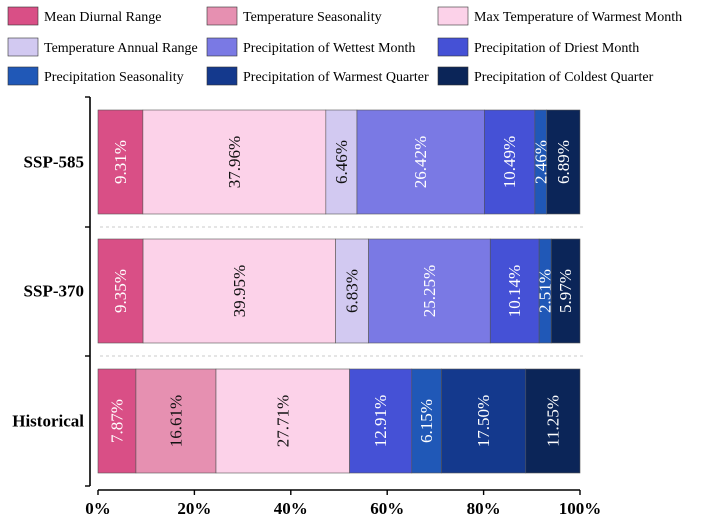 This screenshot has width=702, height=525. I want to click on data-label: 17.50%, so click(483, 421).